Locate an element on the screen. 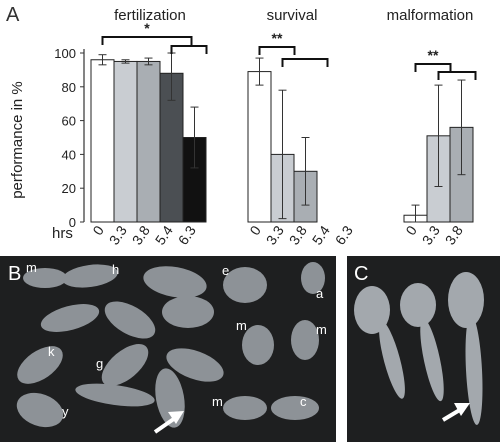 This screenshot has height=443, width=500. group-title: fertilization is located at coordinates (150, 15).